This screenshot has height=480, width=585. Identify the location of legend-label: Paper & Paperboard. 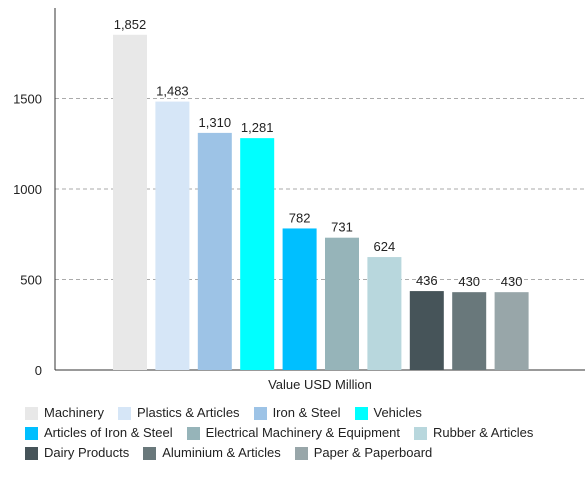
(373, 452).